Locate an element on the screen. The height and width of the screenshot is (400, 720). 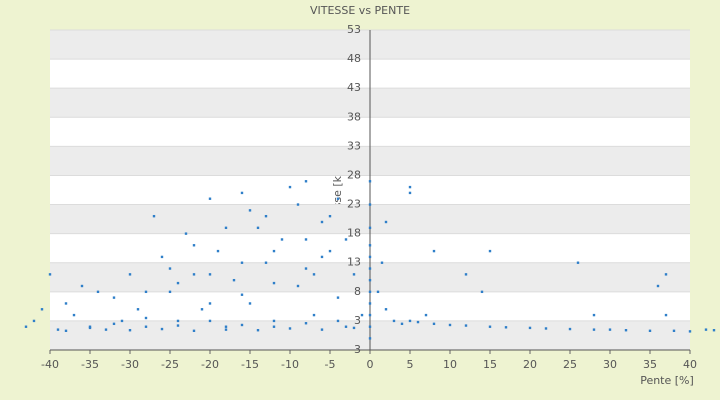
x-tick-label: -20 is located at coordinates (210, 364).